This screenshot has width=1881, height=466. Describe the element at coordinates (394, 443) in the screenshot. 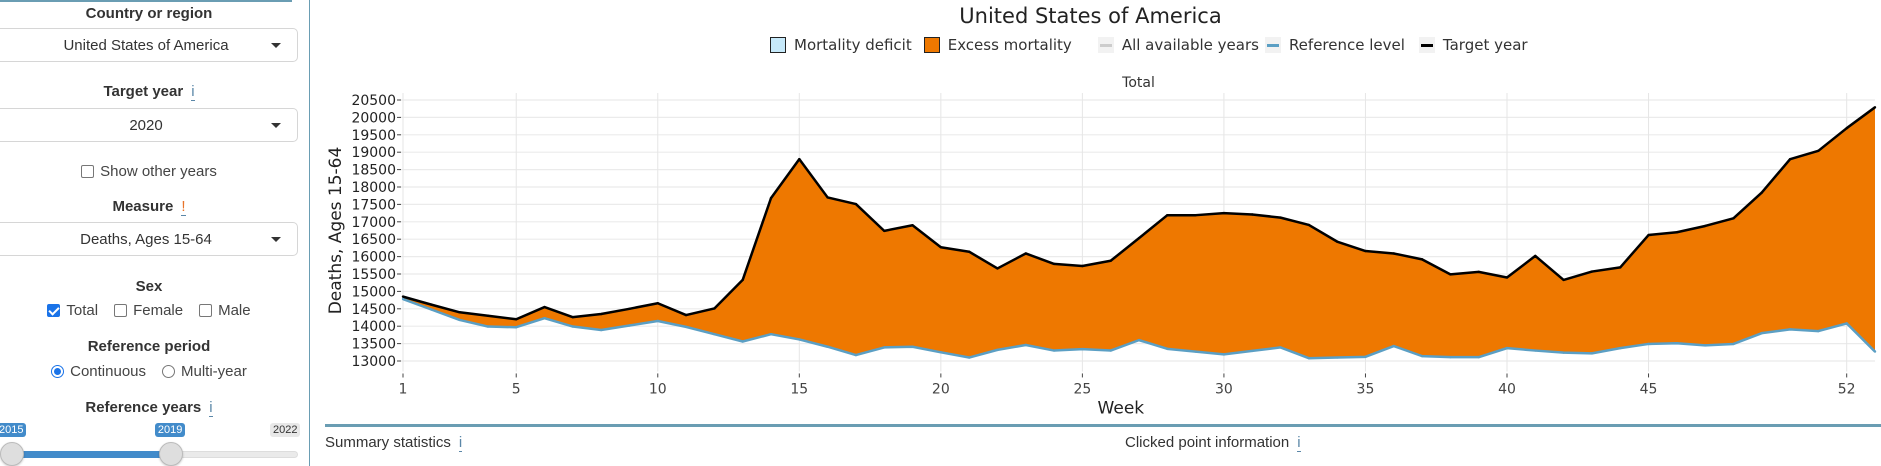

I see `summary-statistics-section: Summary statistics i` at that location.